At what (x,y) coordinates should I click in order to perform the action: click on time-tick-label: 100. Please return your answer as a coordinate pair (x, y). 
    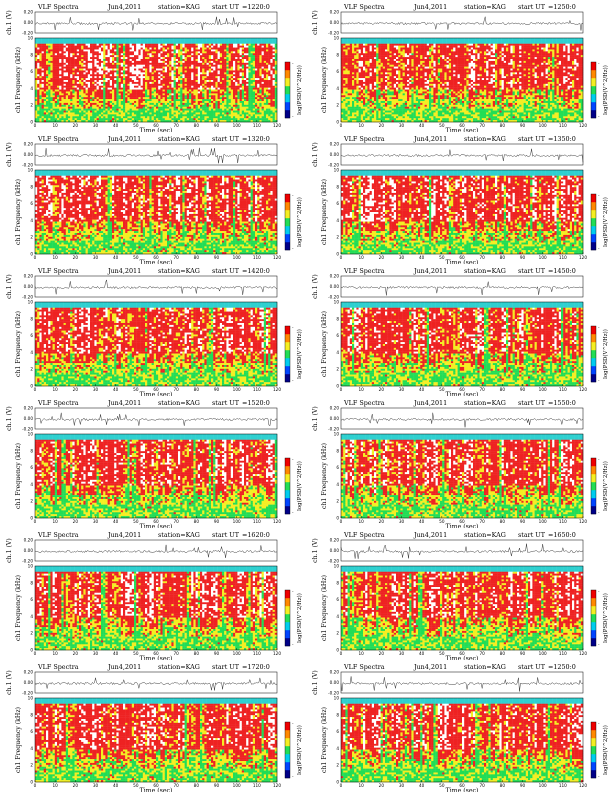
    Looking at the image, I should click on (237, 125).